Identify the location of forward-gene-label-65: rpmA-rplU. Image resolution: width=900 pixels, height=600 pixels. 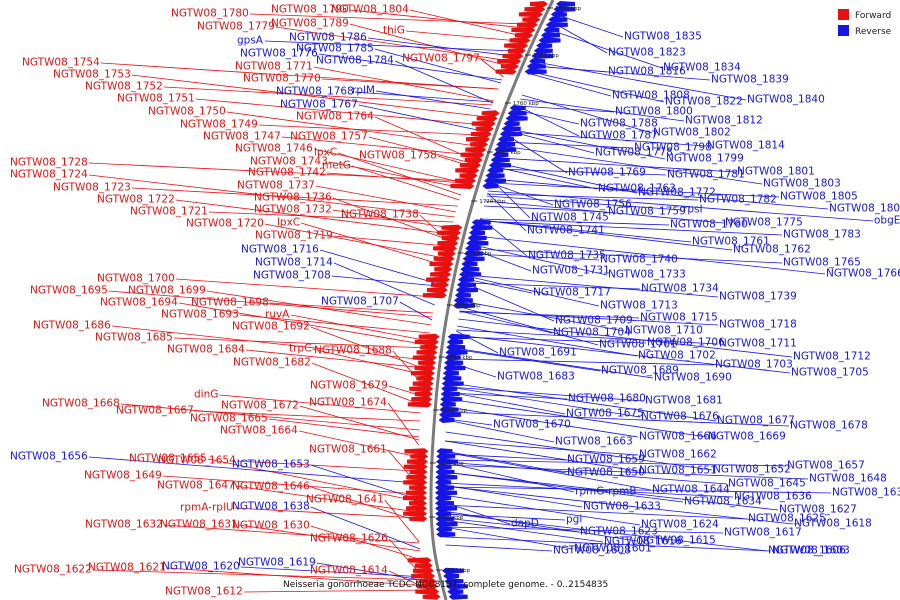
(207, 508).